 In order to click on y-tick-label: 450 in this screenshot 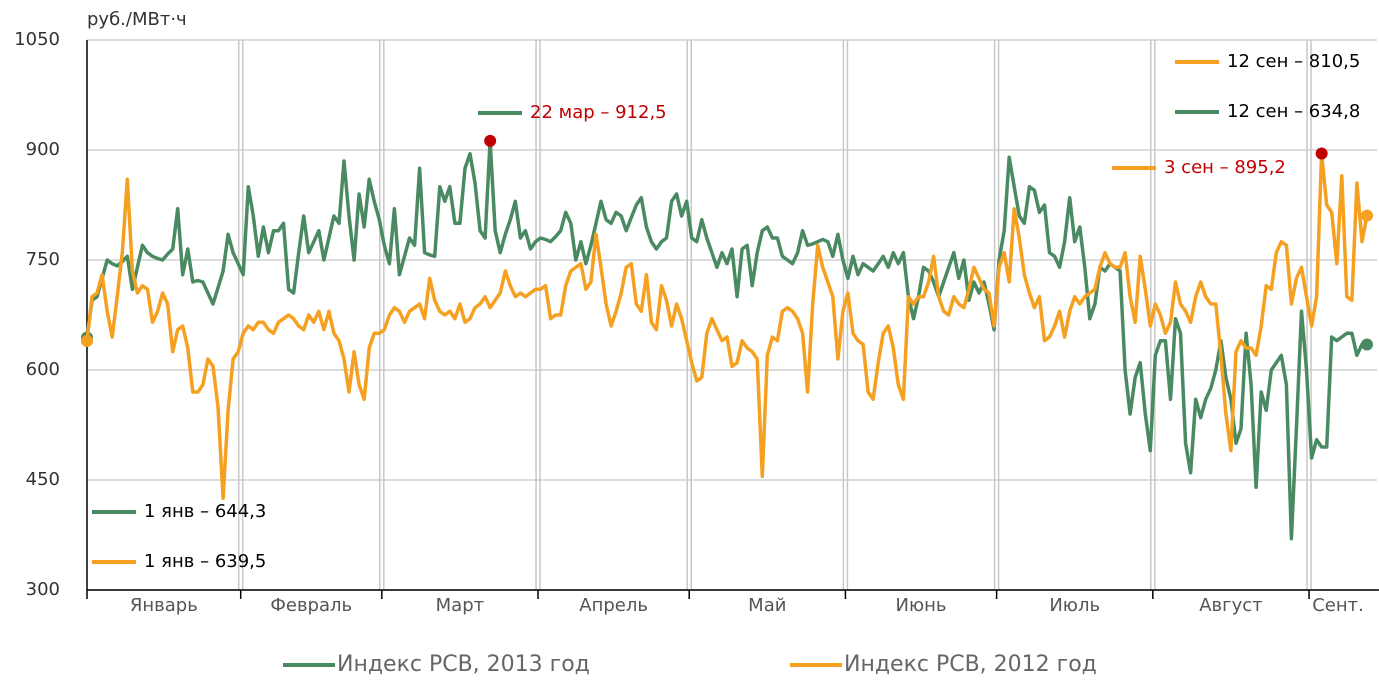, I will do `click(43, 479)`.